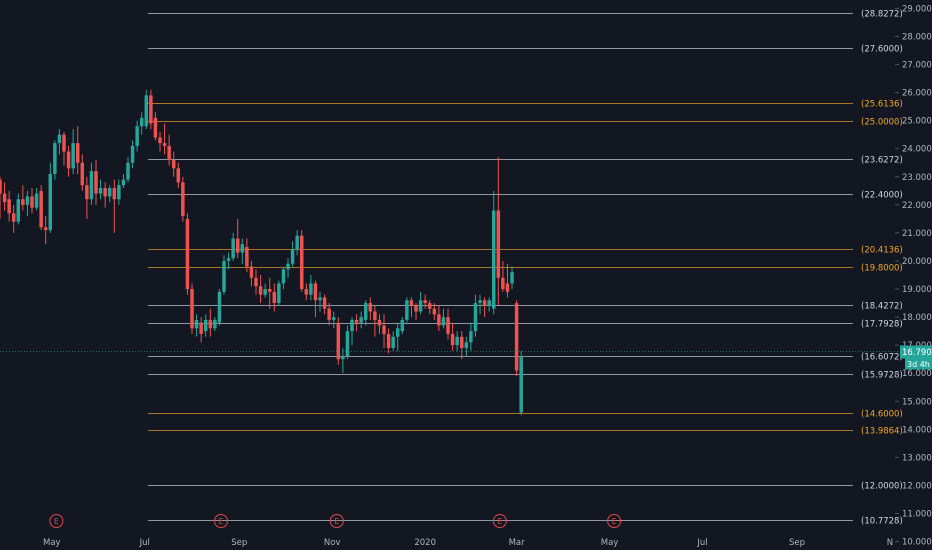 The height and width of the screenshot is (550, 932). I want to click on x-tick-label: Mar, so click(517, 543).